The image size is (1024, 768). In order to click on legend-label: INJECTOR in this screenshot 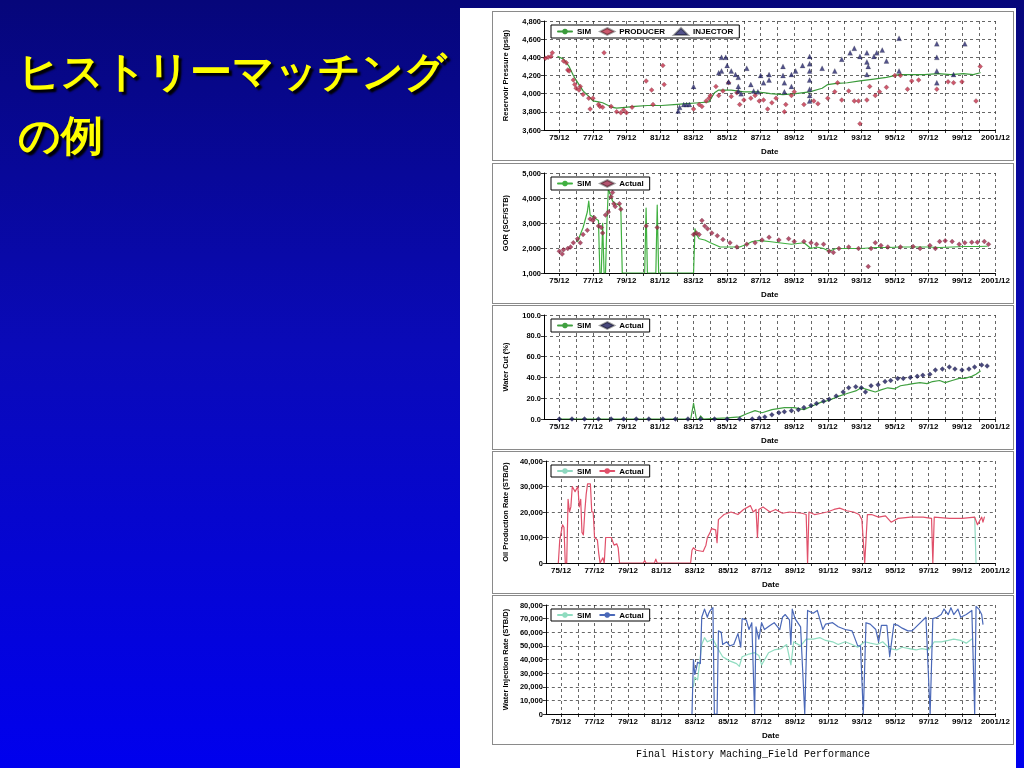, I will do `click(713, 31)`.